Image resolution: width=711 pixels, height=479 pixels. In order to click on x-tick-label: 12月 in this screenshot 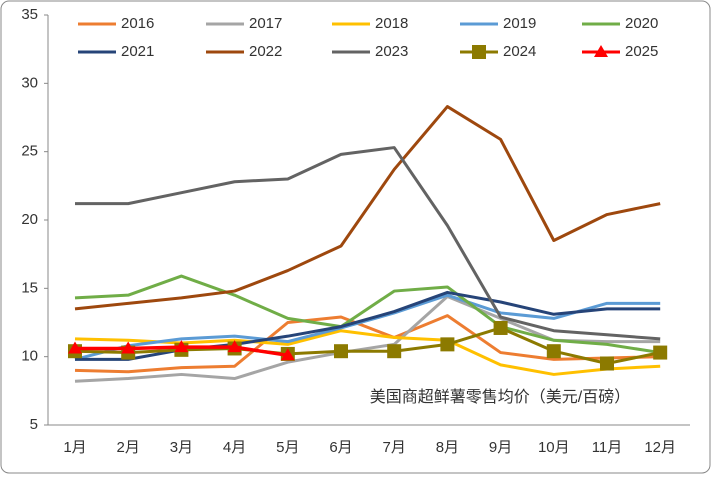, I will do `click(660, 447)`.